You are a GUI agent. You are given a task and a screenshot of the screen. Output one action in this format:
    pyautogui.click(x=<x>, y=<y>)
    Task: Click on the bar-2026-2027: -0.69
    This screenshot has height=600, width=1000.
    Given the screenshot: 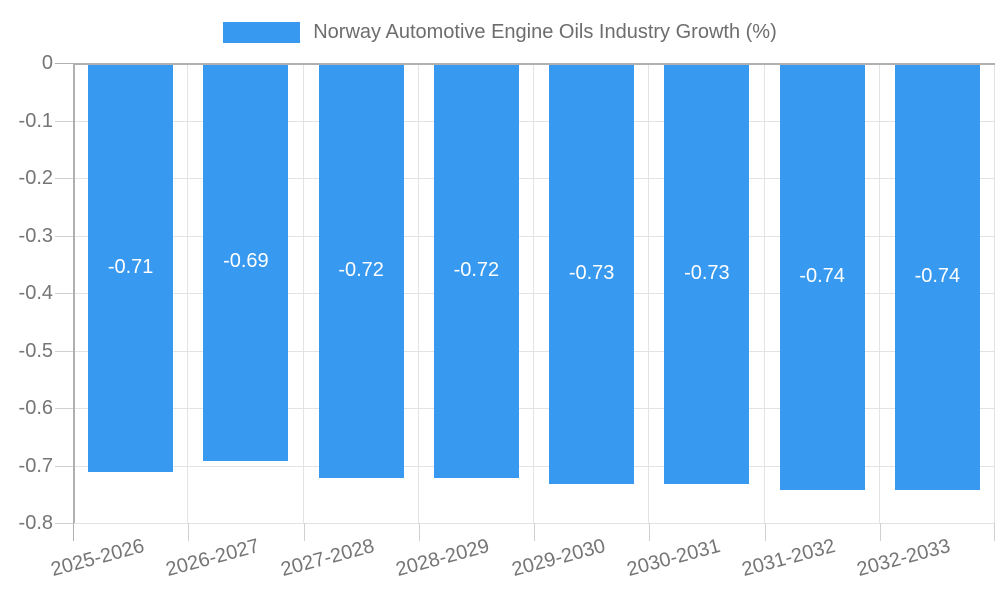 What is the action you would take?
    pyautogui.click(x=246, y=262)
    